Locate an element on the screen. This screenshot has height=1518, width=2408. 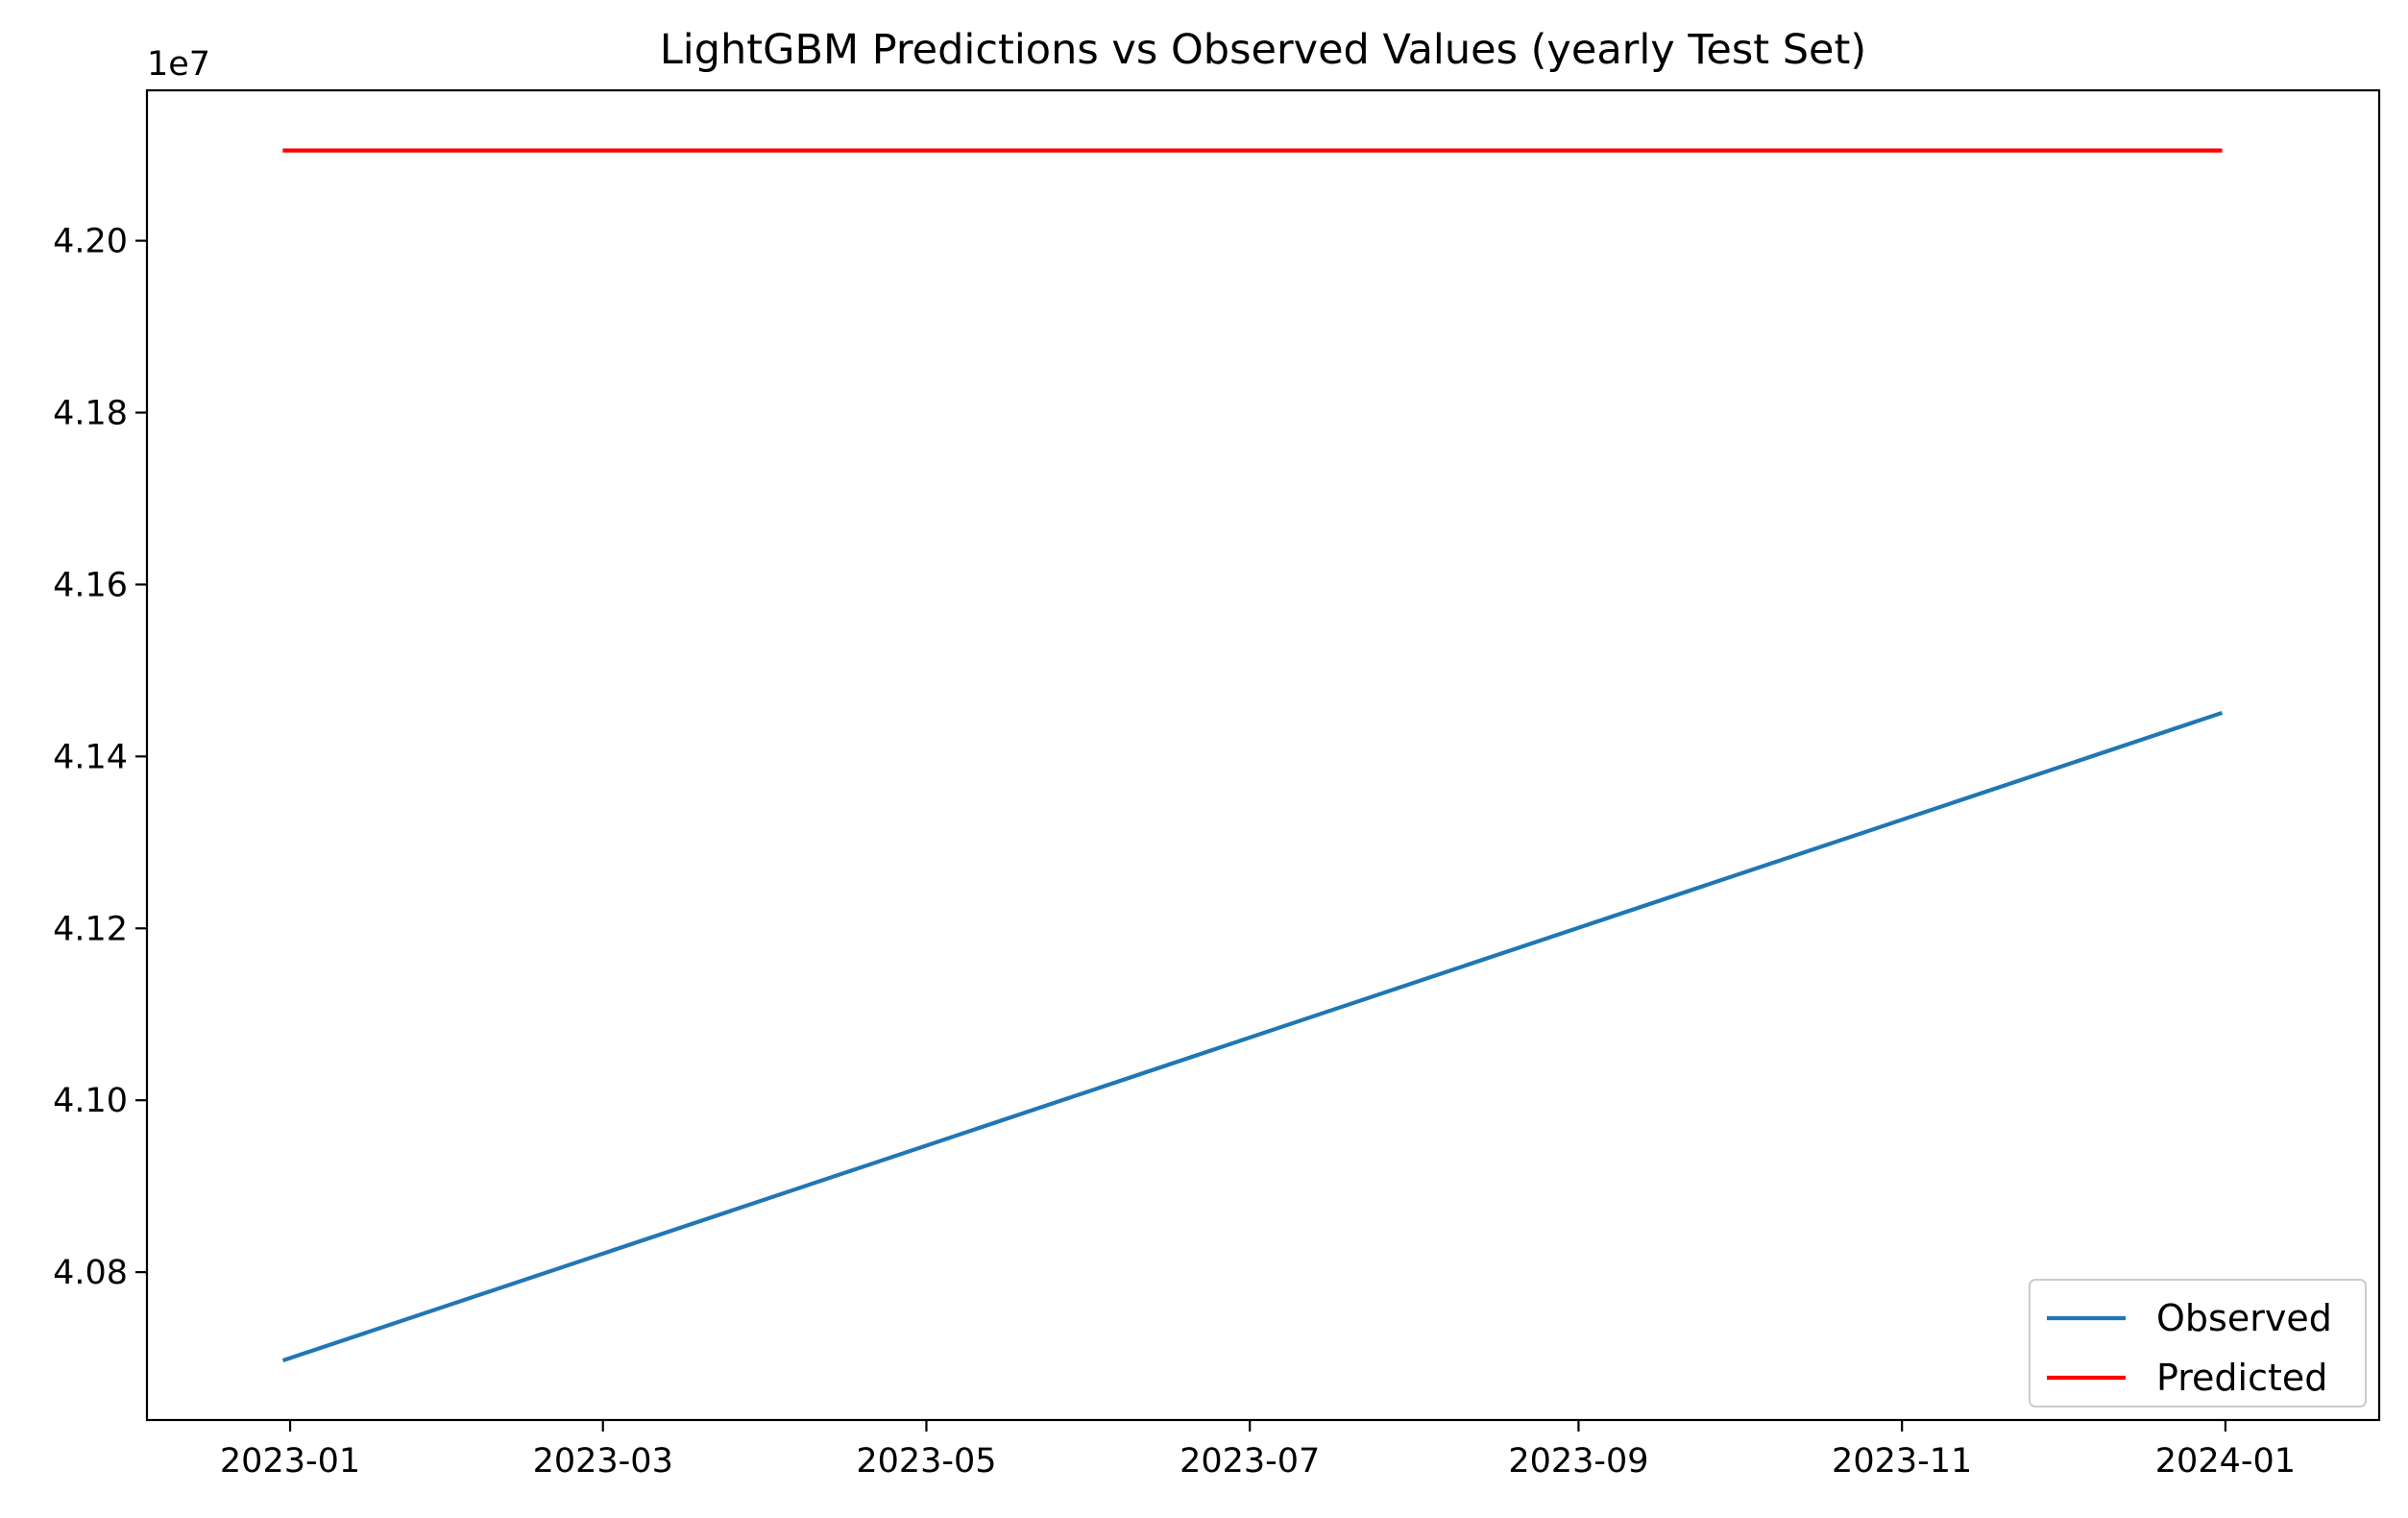
legend: Observed Predicted is located at coordinates (2198, 1343).